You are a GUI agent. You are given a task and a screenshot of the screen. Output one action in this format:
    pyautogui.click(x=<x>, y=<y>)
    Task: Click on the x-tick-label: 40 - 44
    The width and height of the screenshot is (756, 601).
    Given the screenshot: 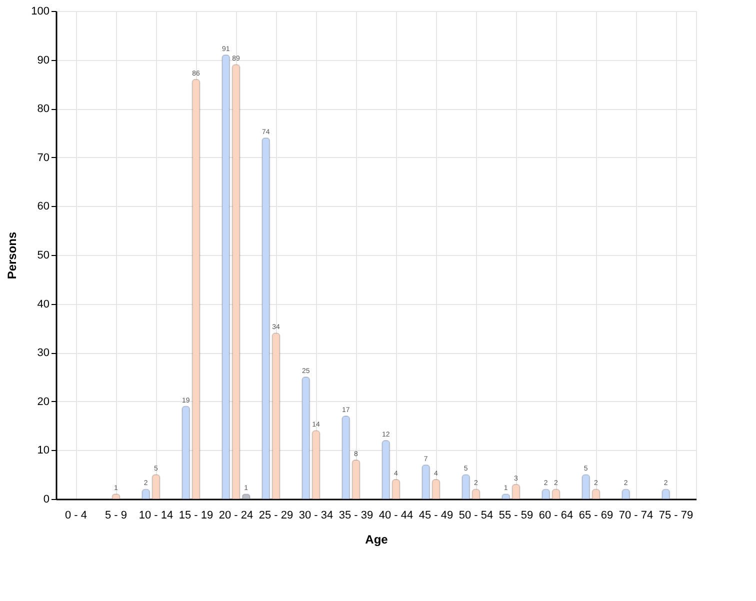 What is the action you would take?
    pyautogui.click(x=396, y=516)
    